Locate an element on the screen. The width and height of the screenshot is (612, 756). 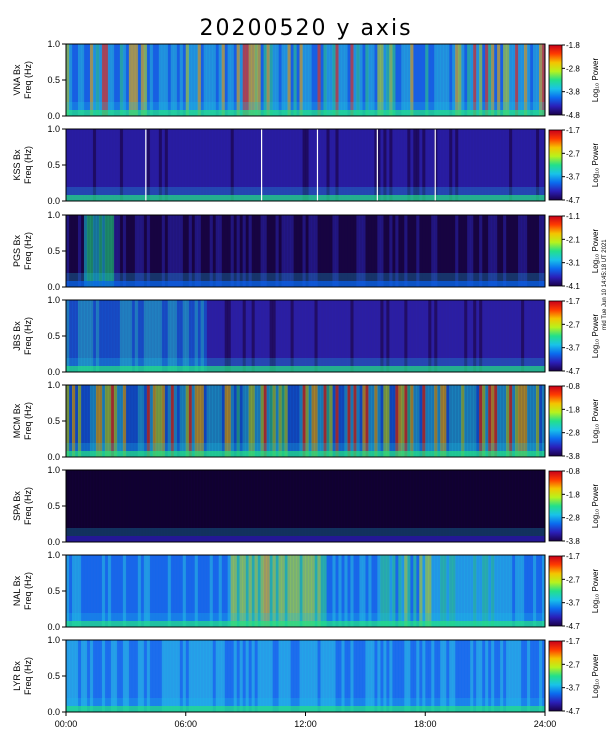
colorbar-label: Log₁₀ Power is located at coordinates (595, 591).